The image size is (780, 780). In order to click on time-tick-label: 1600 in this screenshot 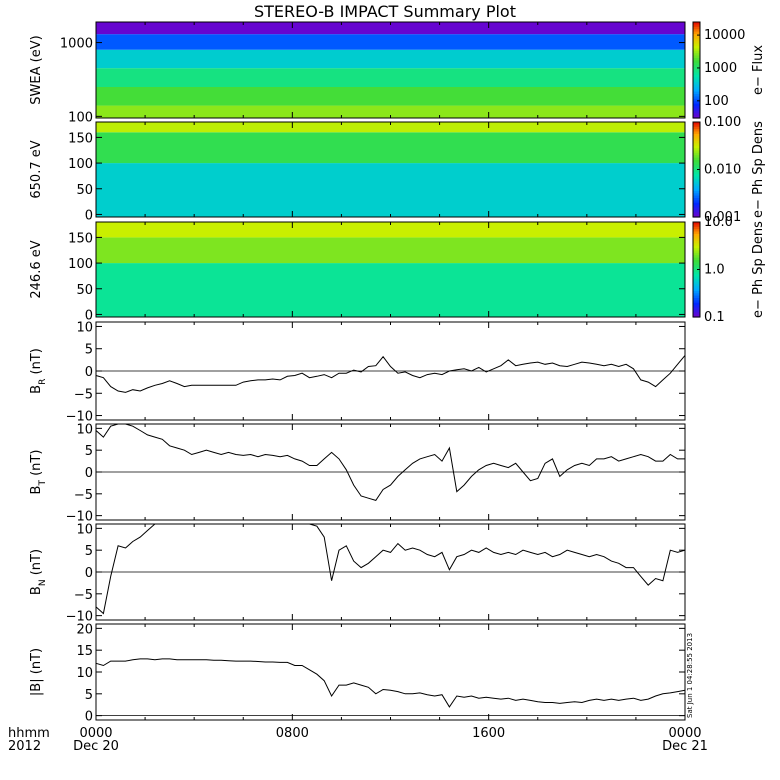, I will do `click(488, 733)`.